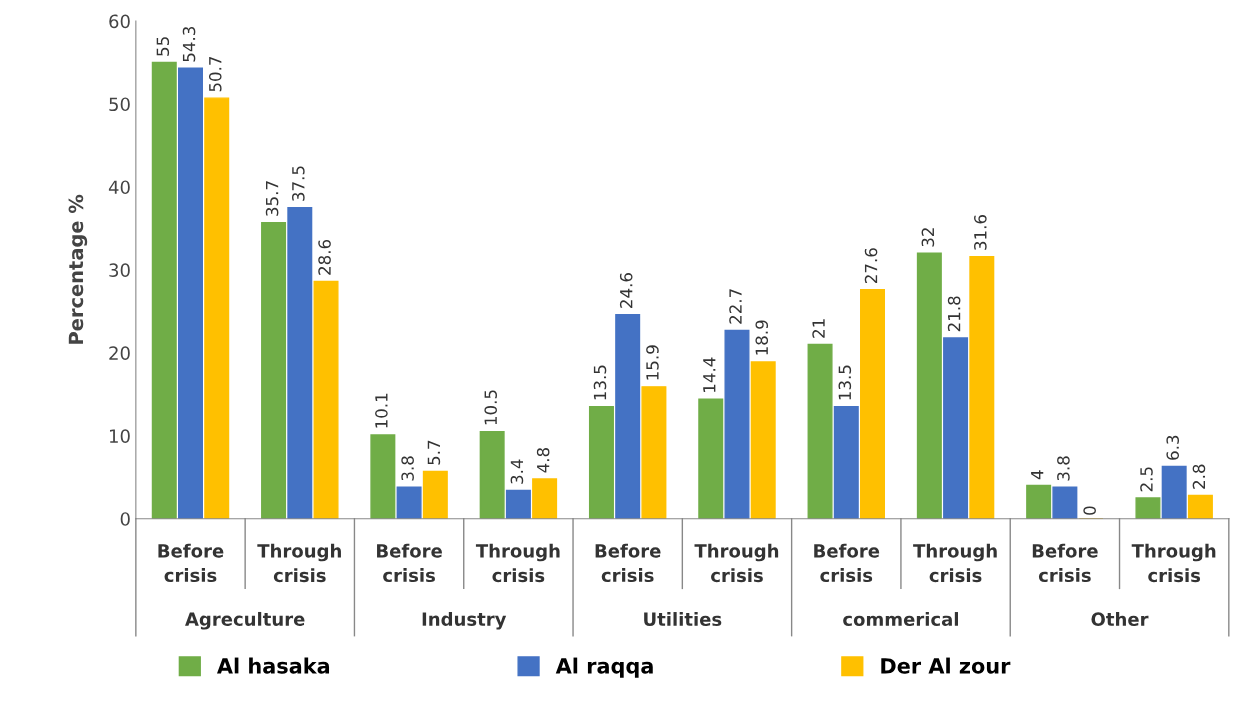 This screenshot has height=701, width=1235. Describe the element at coordinates (980, 232) in the screenshot. I see `data-label: 31.6` at that location.